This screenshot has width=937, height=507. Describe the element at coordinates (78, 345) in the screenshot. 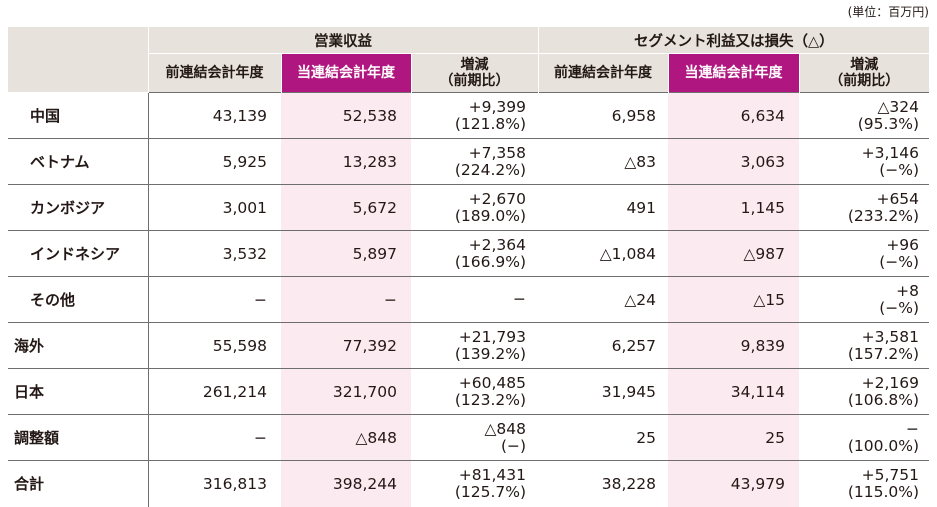

I see `row-label: 海外` at that location.